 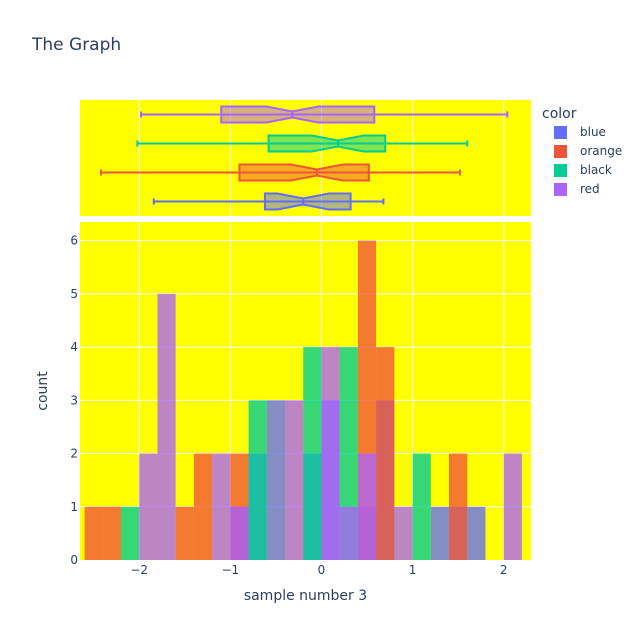 What do you see at coordinates (74, 507) in the screenshot?
I see `y-tick-label: 1` at bounding box center [74, 507].